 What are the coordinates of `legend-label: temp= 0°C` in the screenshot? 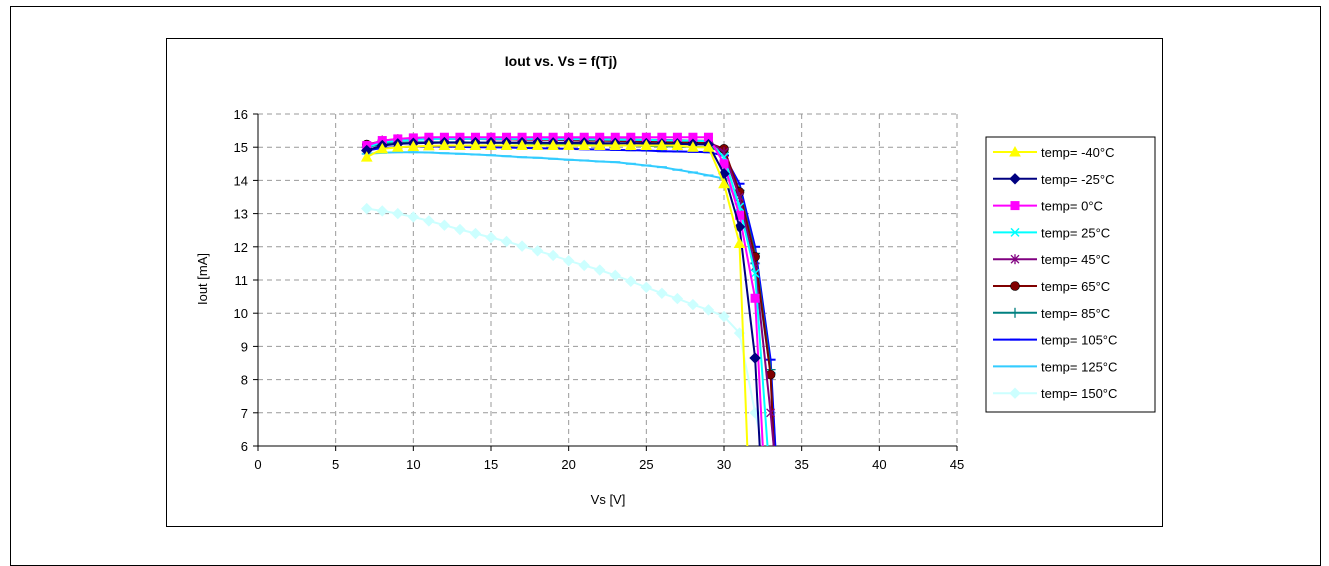 It's located at (1072, 206).